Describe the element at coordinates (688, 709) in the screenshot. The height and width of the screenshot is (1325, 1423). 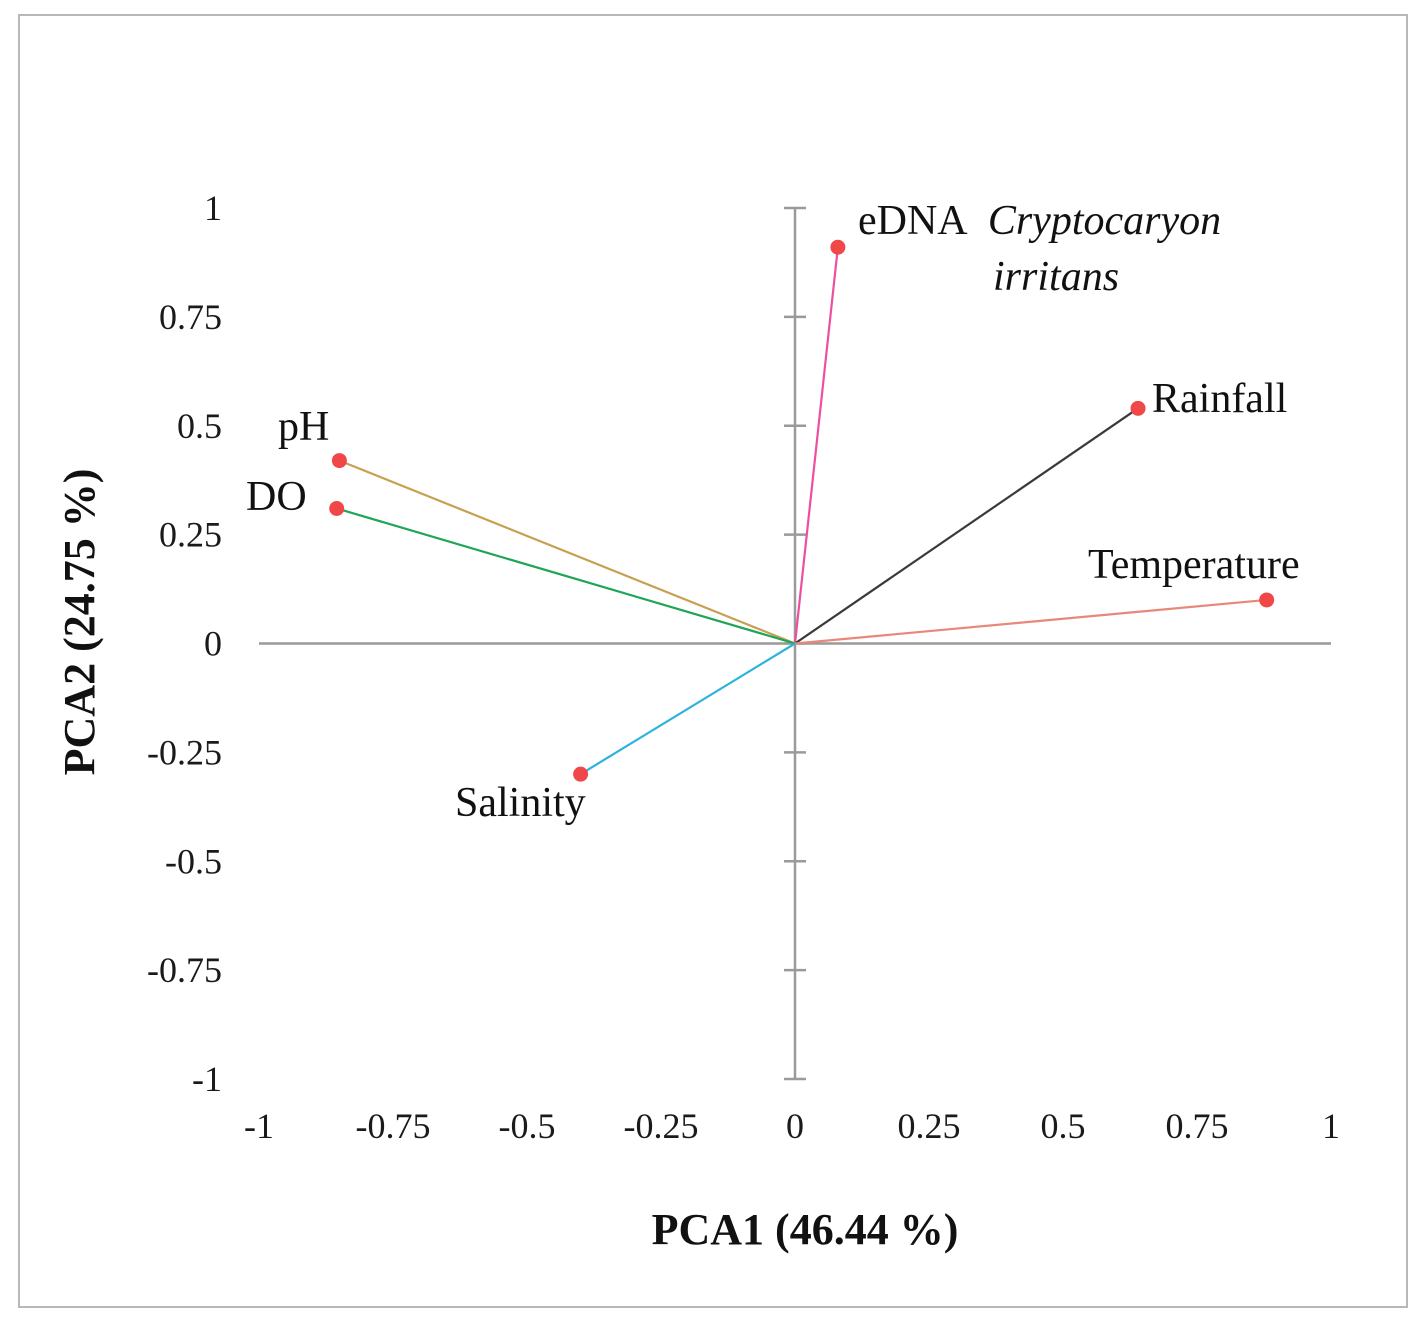
I see `vector-salinity` at that location.